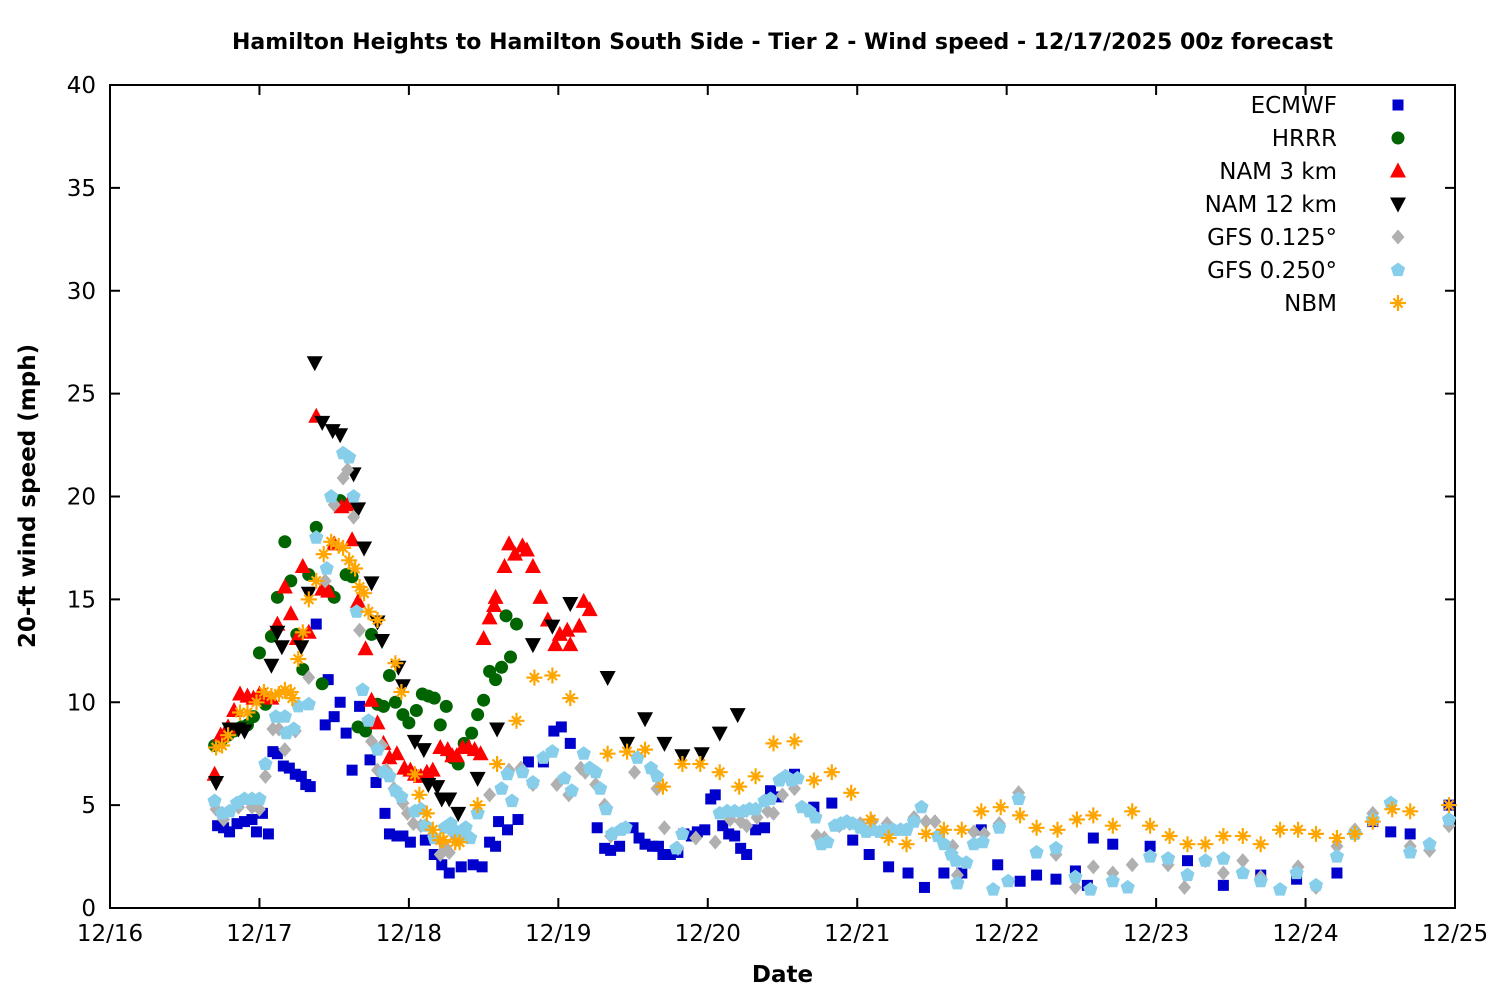  I want to click on legend-item-gfs-0-125-: GFS 0.125°, so click(1306, 238).